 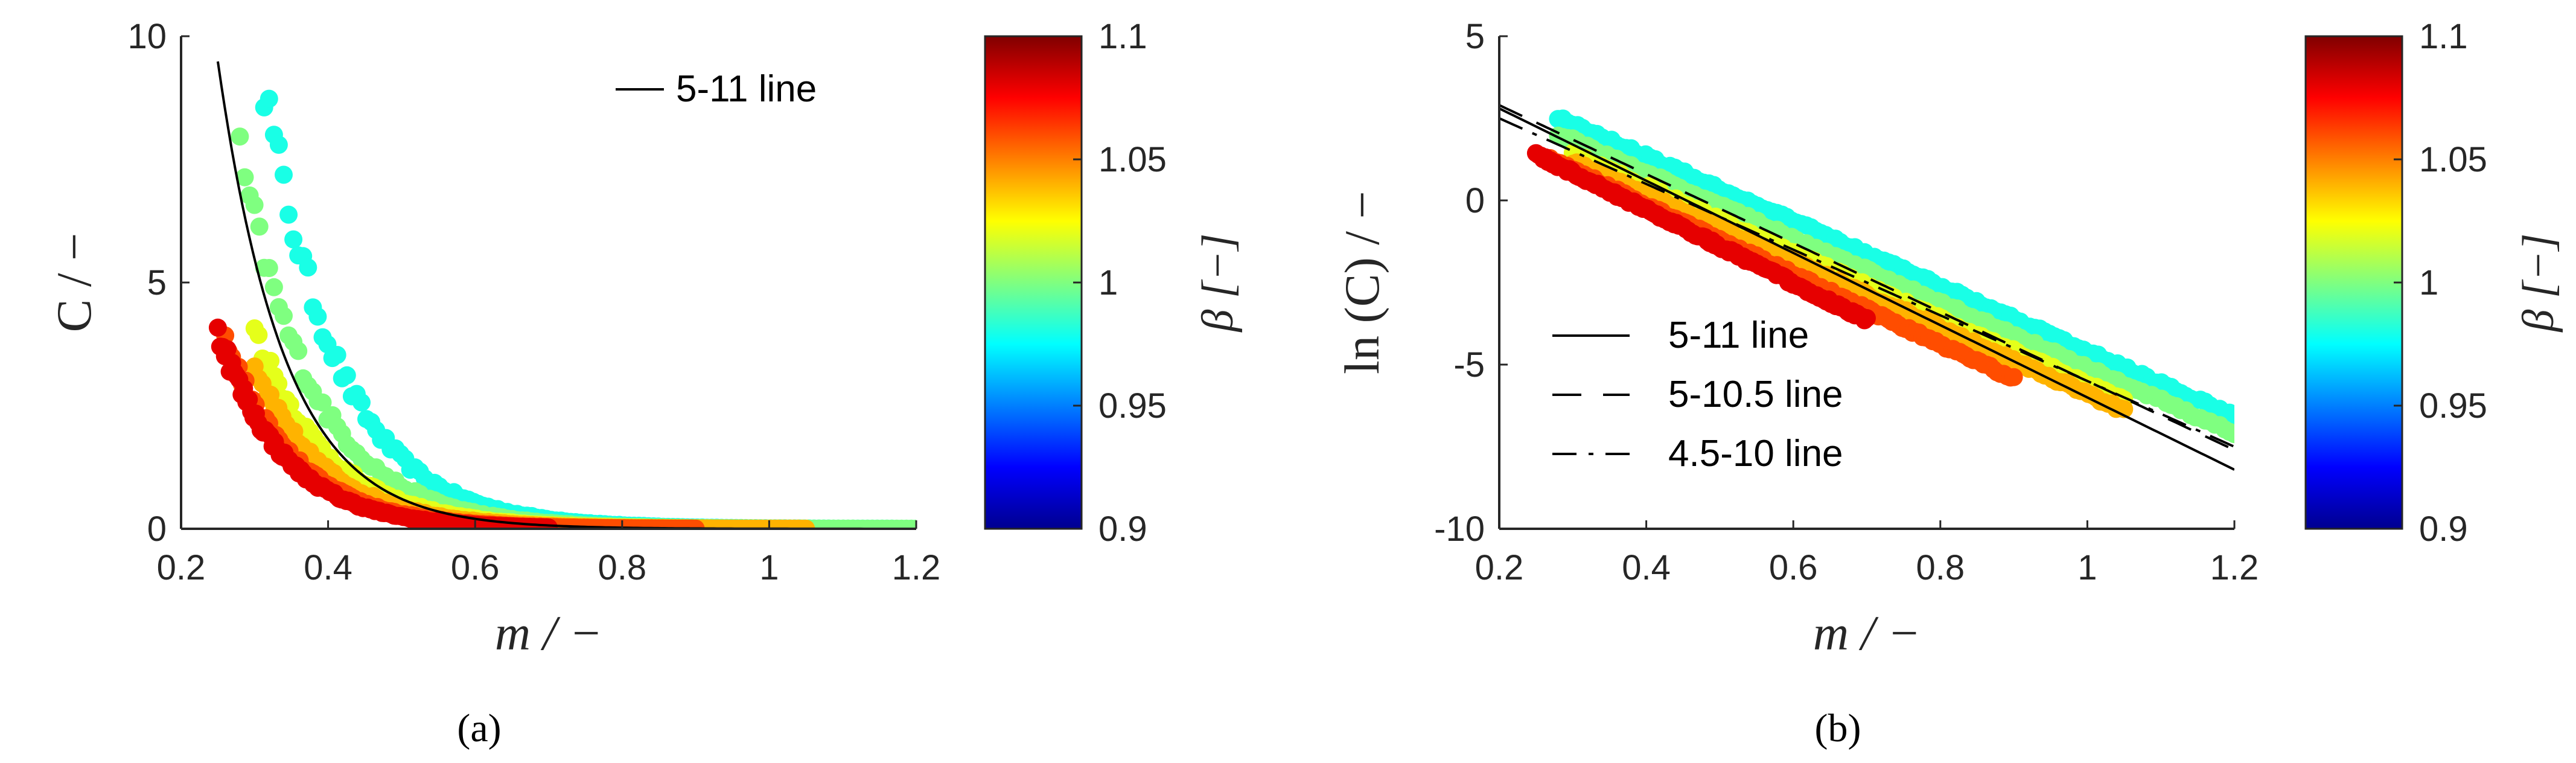 I want to click on legend: 5-11 line 5-10.5 line 4.5-10 line, so click(x=1697, y=394).